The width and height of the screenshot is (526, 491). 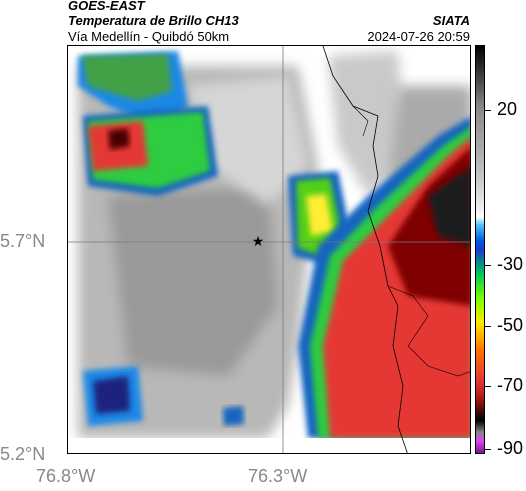 I want to click on lon-label-76-3: 76.3°W, so click(x=278, y=476).